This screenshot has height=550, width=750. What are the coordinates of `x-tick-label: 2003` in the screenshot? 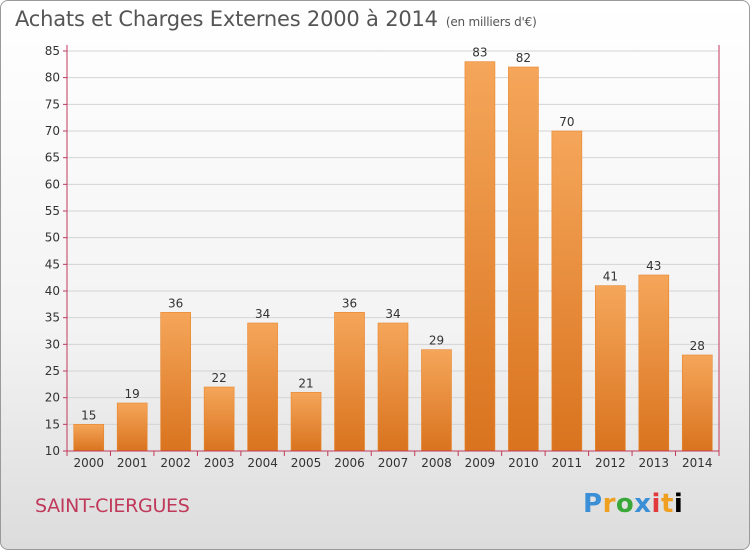 It's located at (219, 463).